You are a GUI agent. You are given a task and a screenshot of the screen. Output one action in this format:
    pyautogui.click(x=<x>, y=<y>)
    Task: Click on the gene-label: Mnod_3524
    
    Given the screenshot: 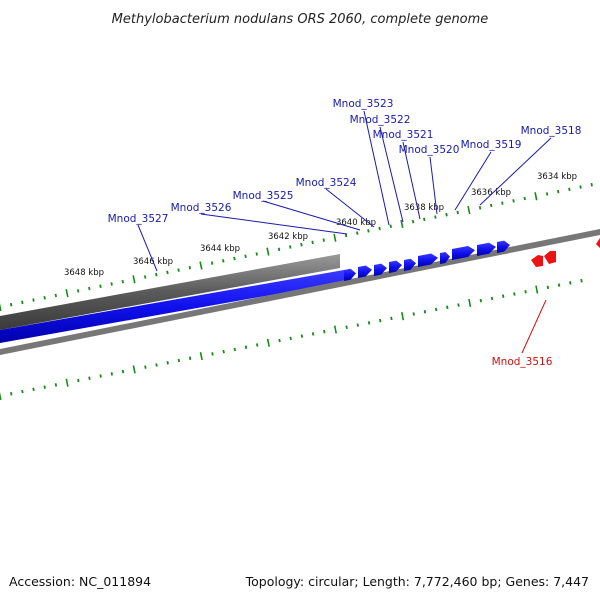 What is the action you would take?
    pyautogui.click(x=326, y=183)
    